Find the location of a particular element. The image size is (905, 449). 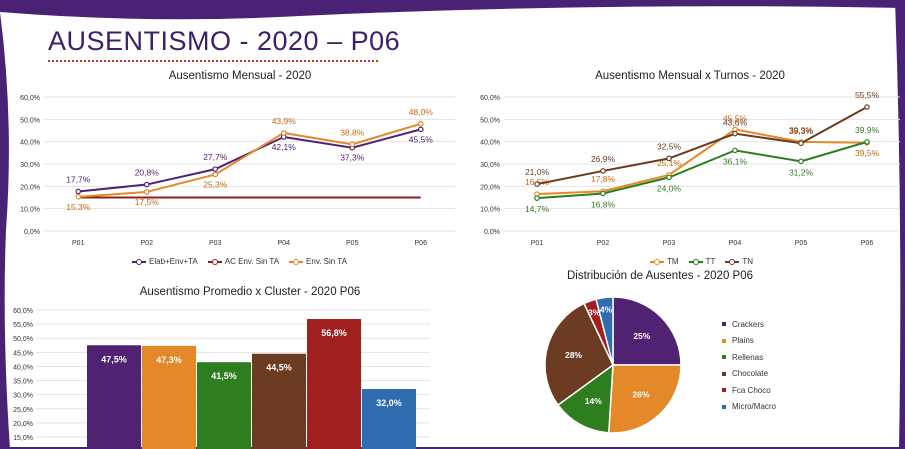

bar-label: 32,0% is located at coordinates (389, 403).